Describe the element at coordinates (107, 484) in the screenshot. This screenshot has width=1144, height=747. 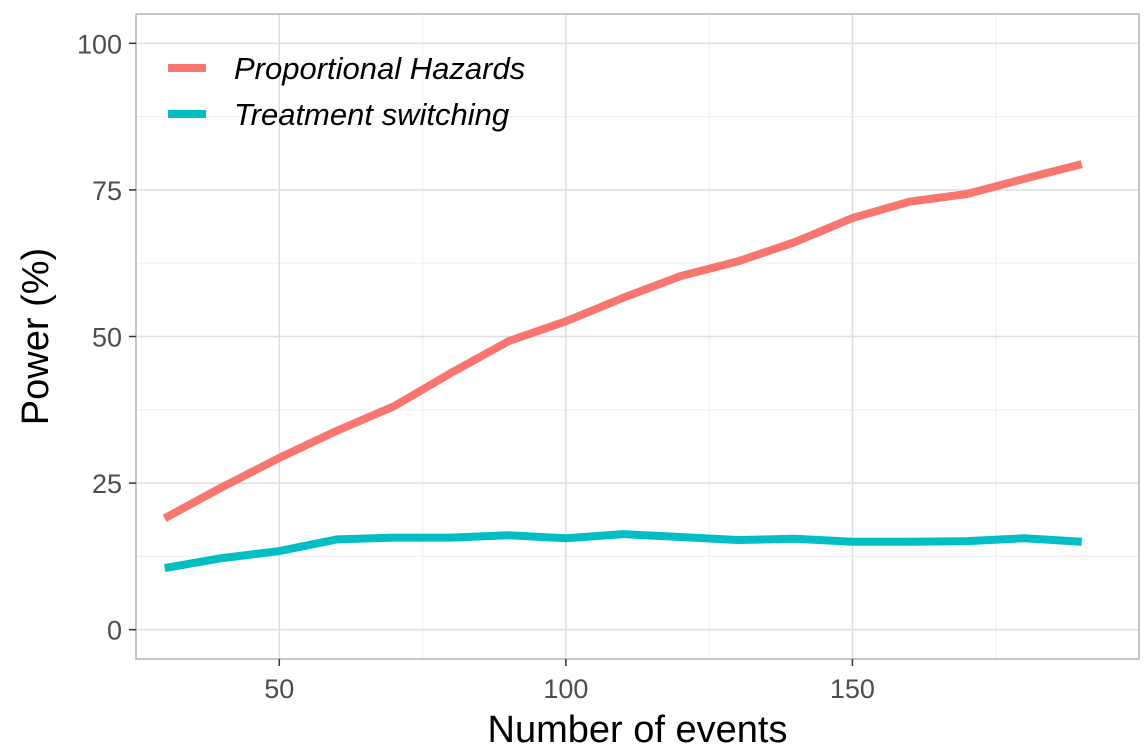
I see `y-tick-label-1: 25` at that location.